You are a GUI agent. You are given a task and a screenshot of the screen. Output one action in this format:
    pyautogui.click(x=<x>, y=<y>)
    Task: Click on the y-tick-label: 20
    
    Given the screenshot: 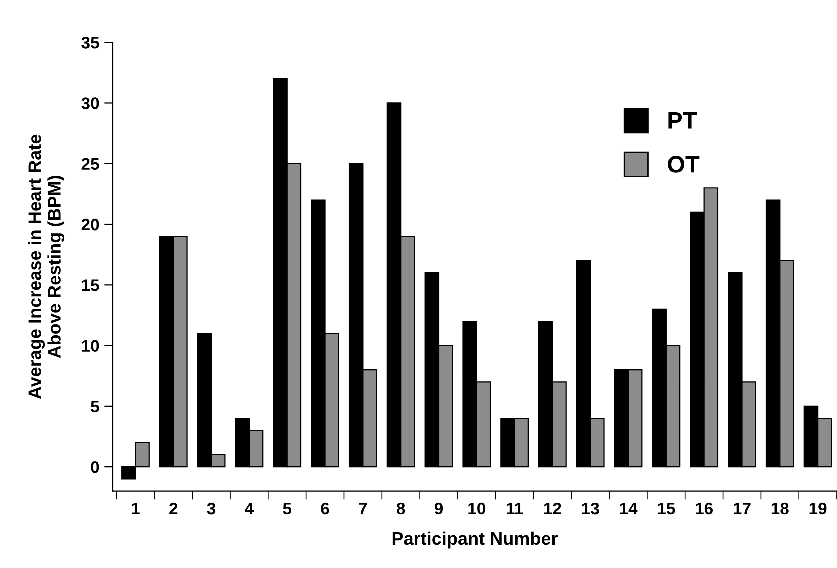 What is the action you would take?
    pyautogui.click(x=91, y=224)
    